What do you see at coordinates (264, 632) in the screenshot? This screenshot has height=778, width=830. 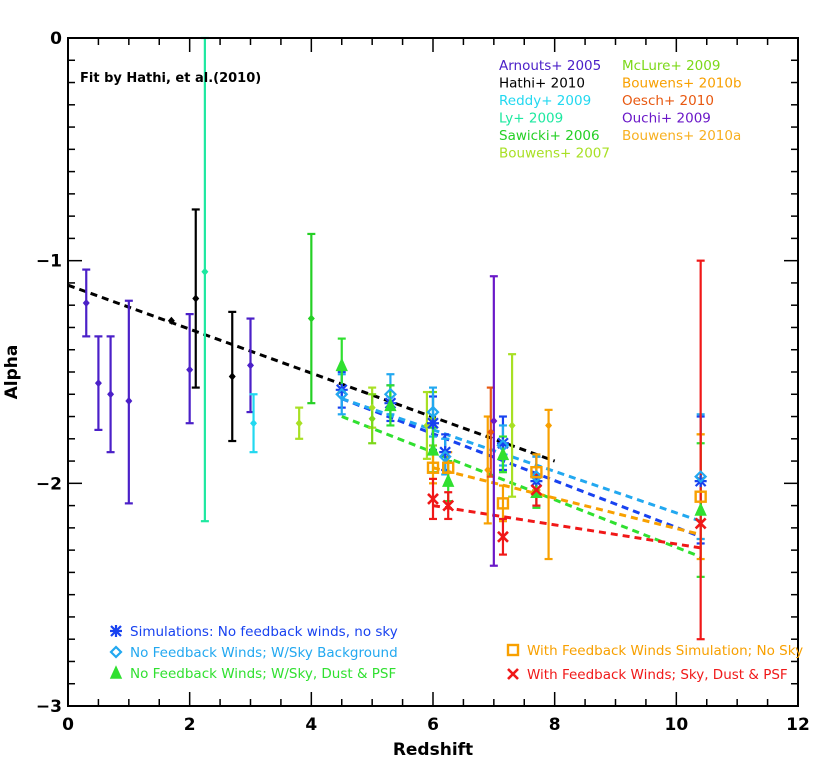 I see `simulation-legend-entry: Simulations: No feedback winds, no sky` at bounding box center [264, 632].